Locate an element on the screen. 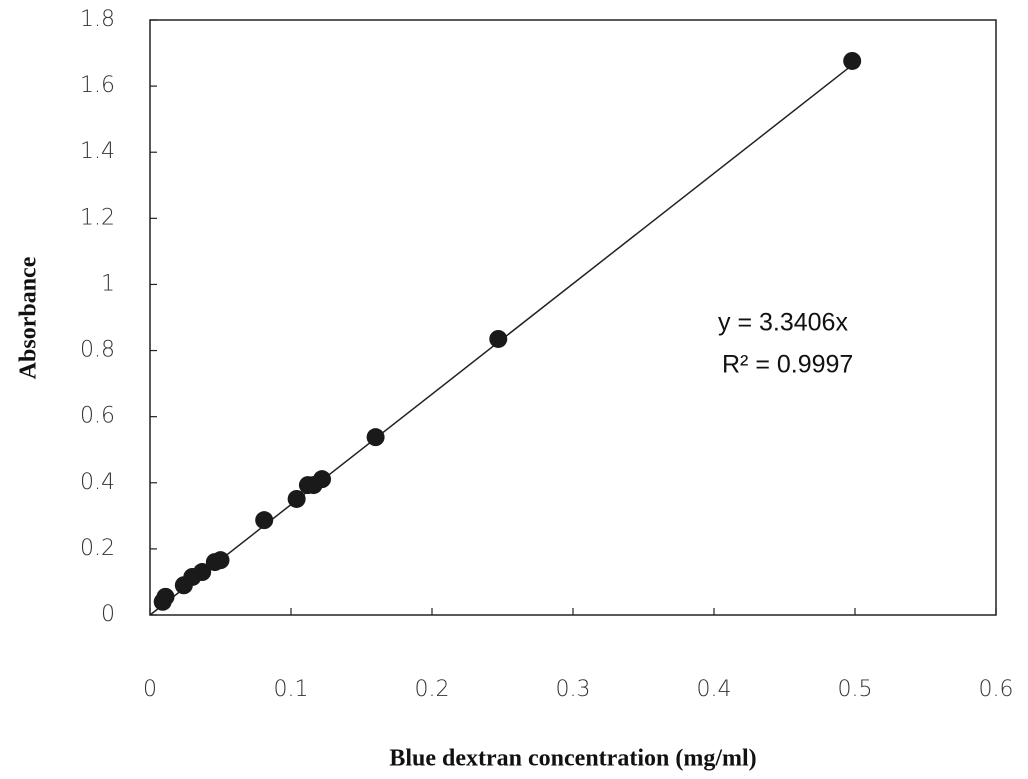 This screenshot has height=779, width=1028. x-tick-label: 0.2 is located at coordinates (432, 689).